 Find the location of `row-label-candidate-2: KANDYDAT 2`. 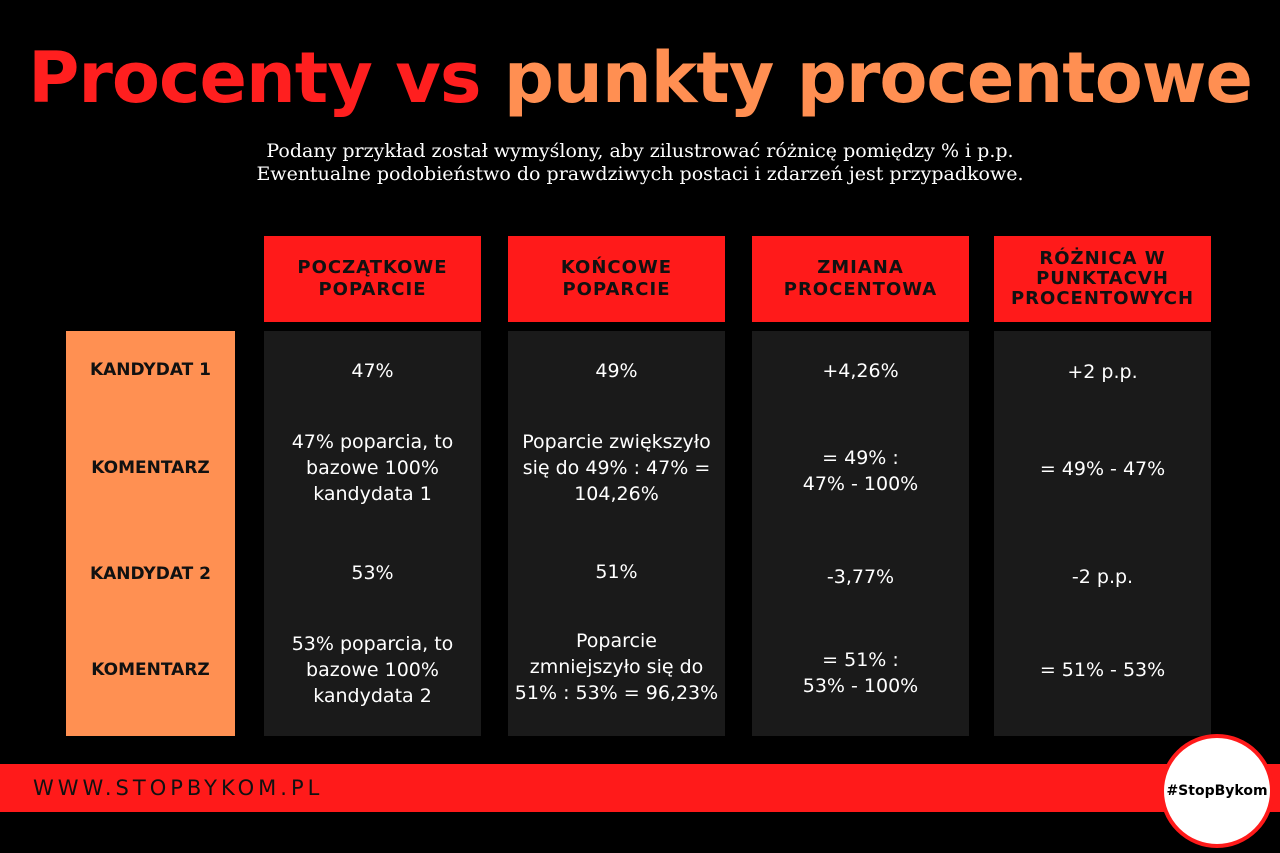

row-label-candidate-2: KANDYDAT 2 is located at coordinates (150, 574).